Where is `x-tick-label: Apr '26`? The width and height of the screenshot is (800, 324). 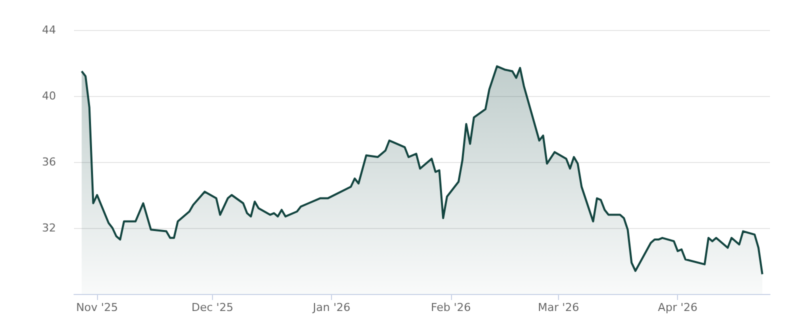
x-tick-label: Apr '26 is located at coordinates (678, 307).